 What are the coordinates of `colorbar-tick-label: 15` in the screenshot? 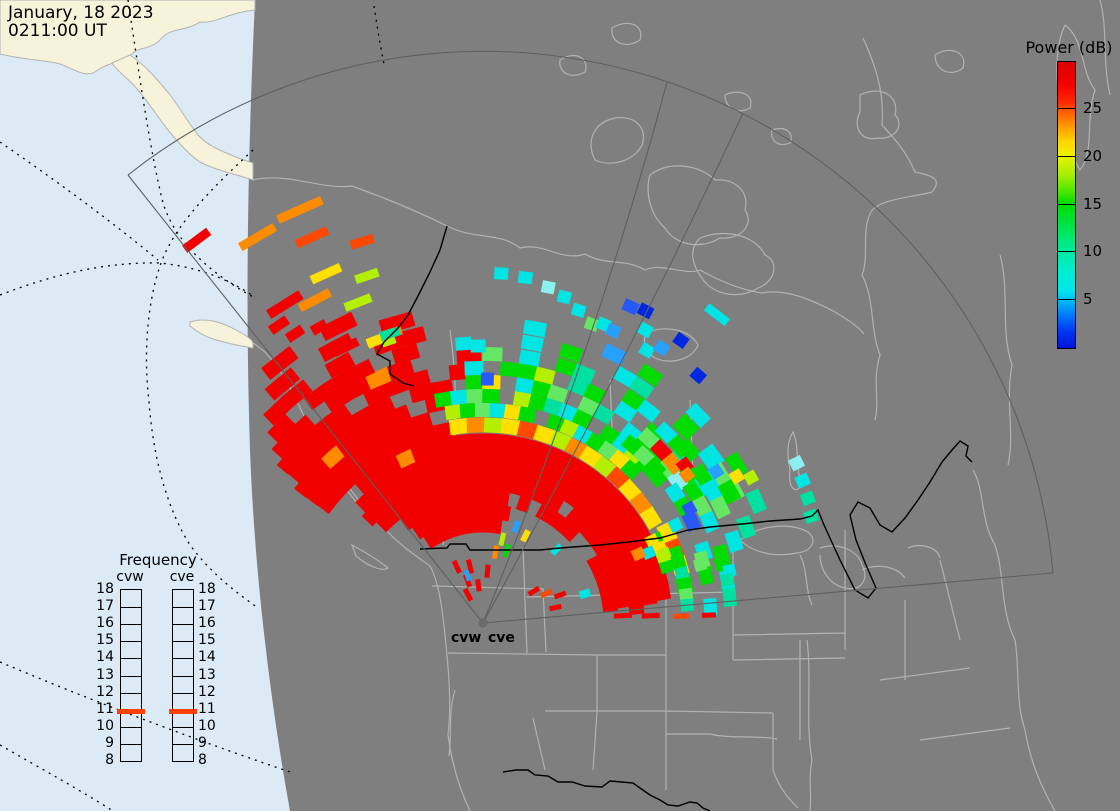 It's located at (1093, 204).